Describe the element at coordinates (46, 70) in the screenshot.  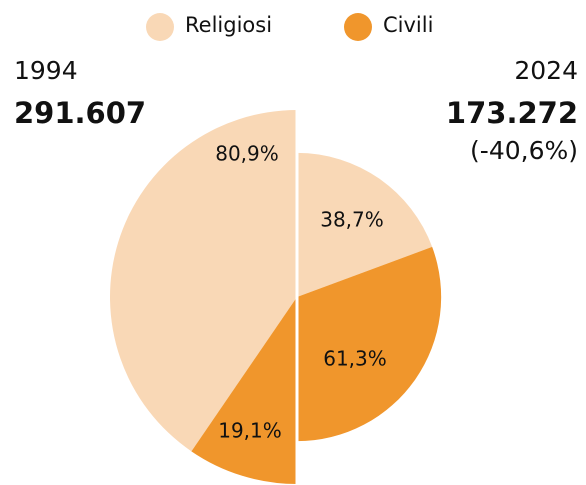
I see `year-label: 1994` at that location.